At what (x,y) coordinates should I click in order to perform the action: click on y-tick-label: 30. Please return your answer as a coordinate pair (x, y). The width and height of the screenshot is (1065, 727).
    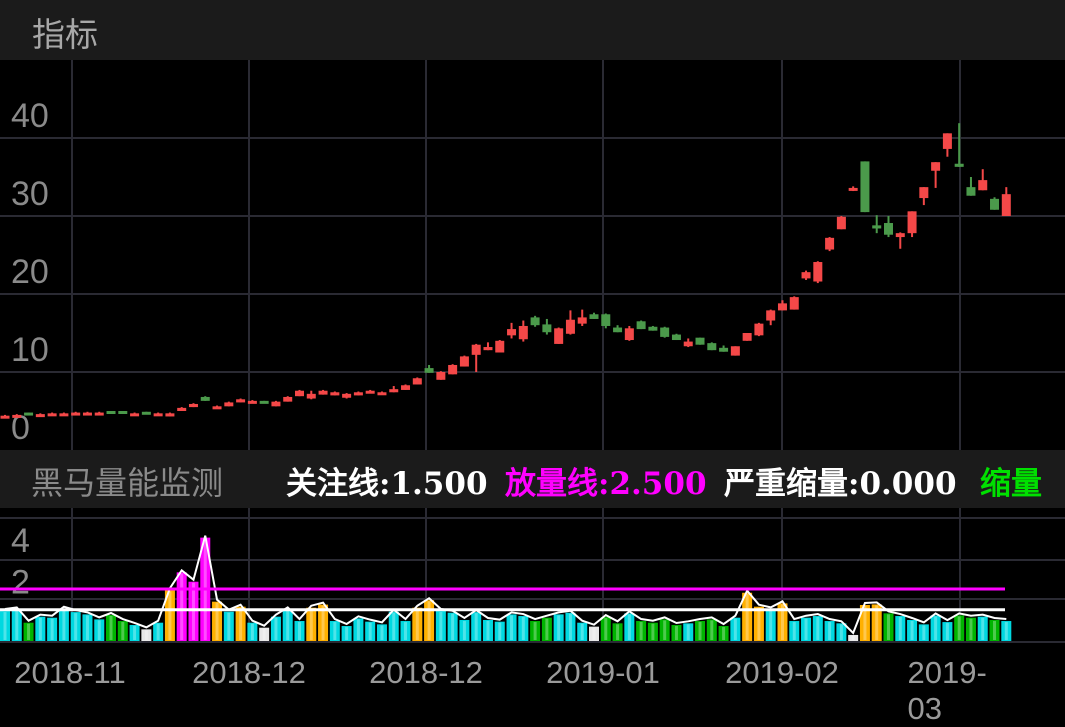
    Looking at the image, I should click on (30, 194).